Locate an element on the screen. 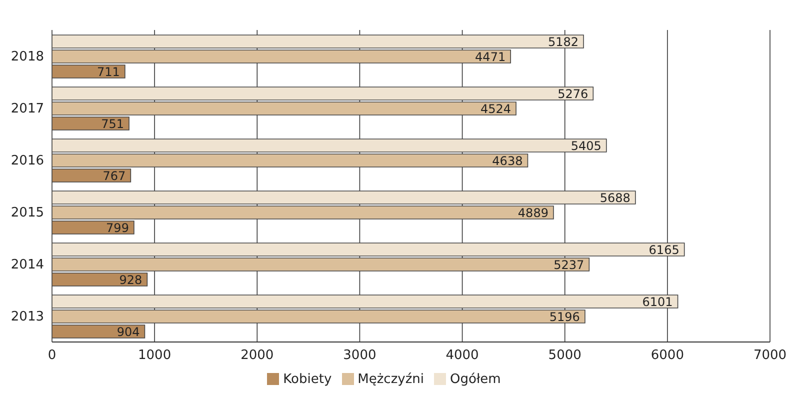 The height and width of the screenshot is (397, 800). legend-label: Kobiety is located at coordinates (307, 379).